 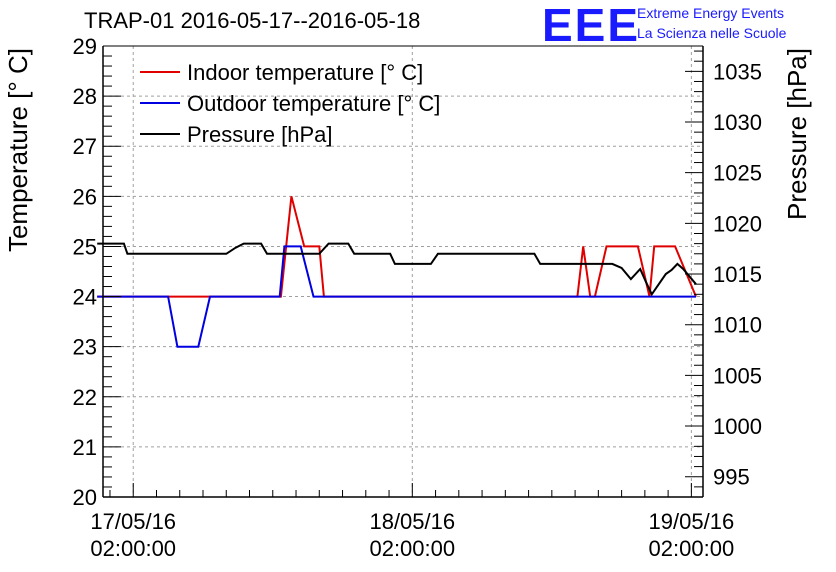 What do you see at coordinates (133, 521) in the screenshot?
I see `x-tick-label-date: 17/05/16` at bounding box center [133, 521].